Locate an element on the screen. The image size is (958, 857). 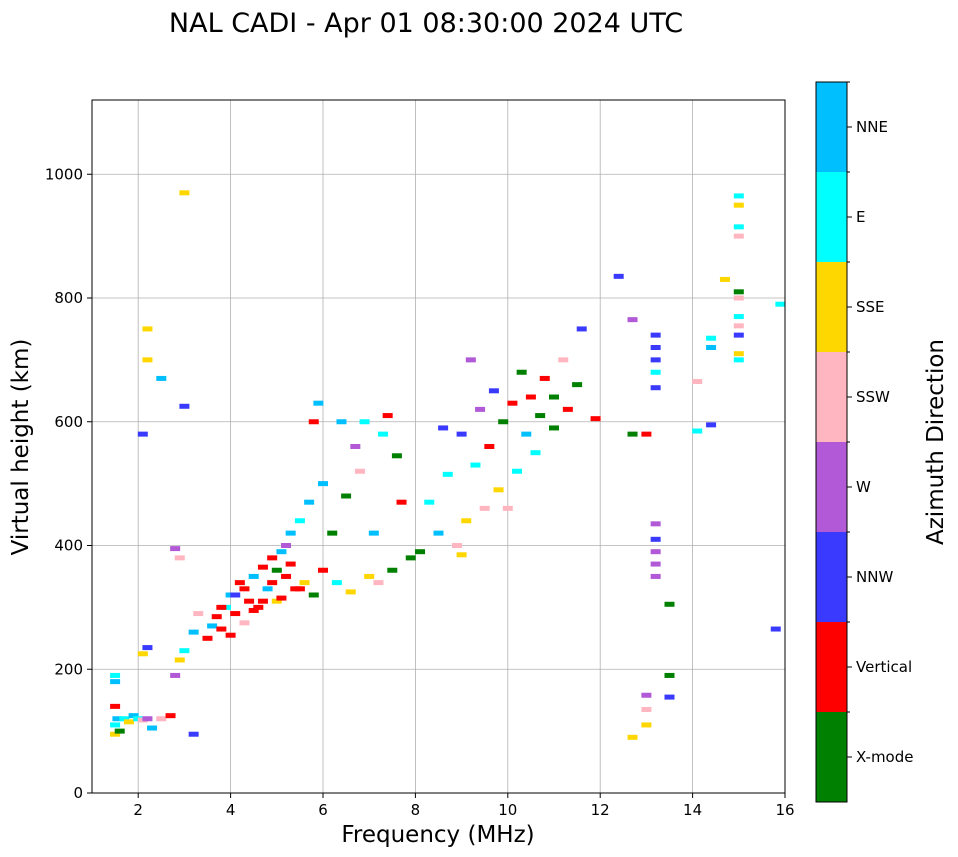
y-tick-label: 400 is located at coordinates (68, 546).